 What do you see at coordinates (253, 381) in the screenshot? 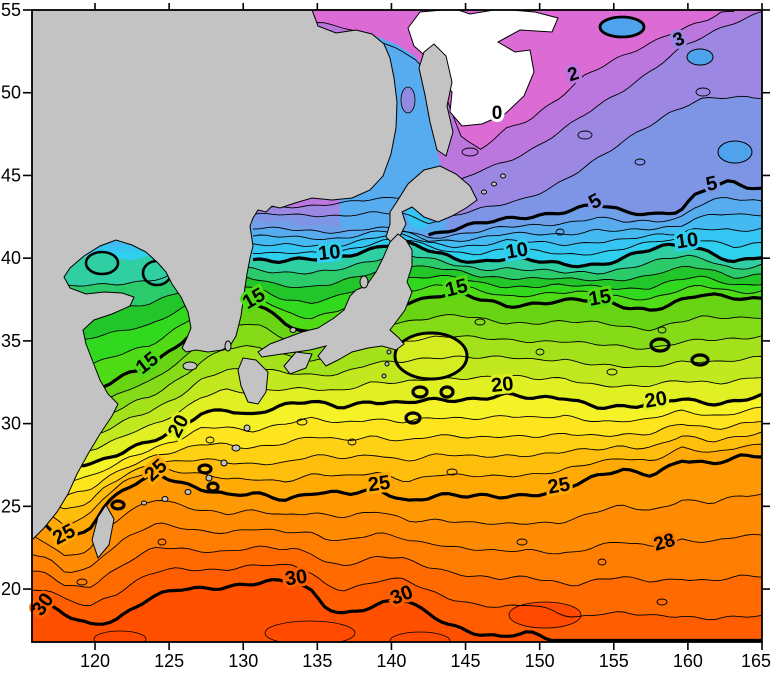
I see `kyushu` at bounding box center [253, 381].